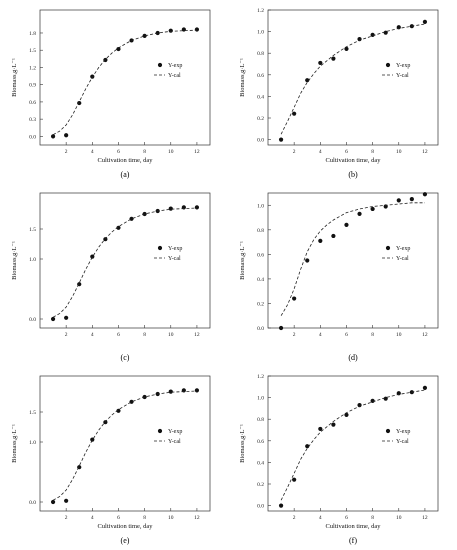 The image size is (457, 550). I want to click on x-tick-label: 4, so click(92, 335).